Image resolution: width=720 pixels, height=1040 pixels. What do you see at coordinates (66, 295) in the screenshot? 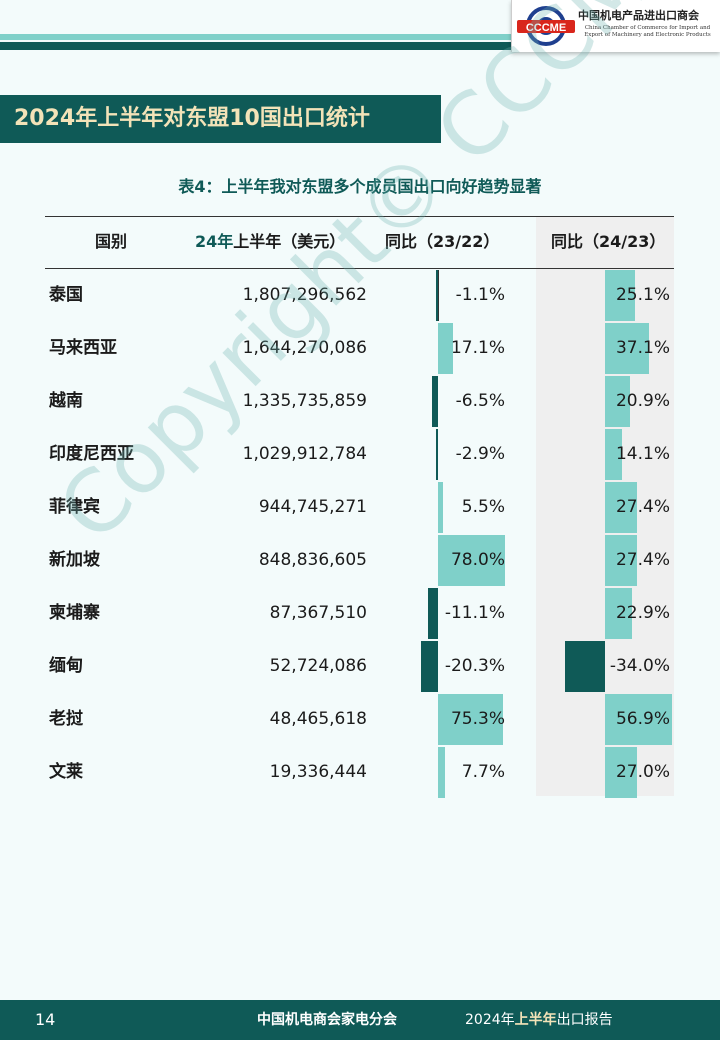
I see `country-cell: 泰国` at bounding box center [66, 295].